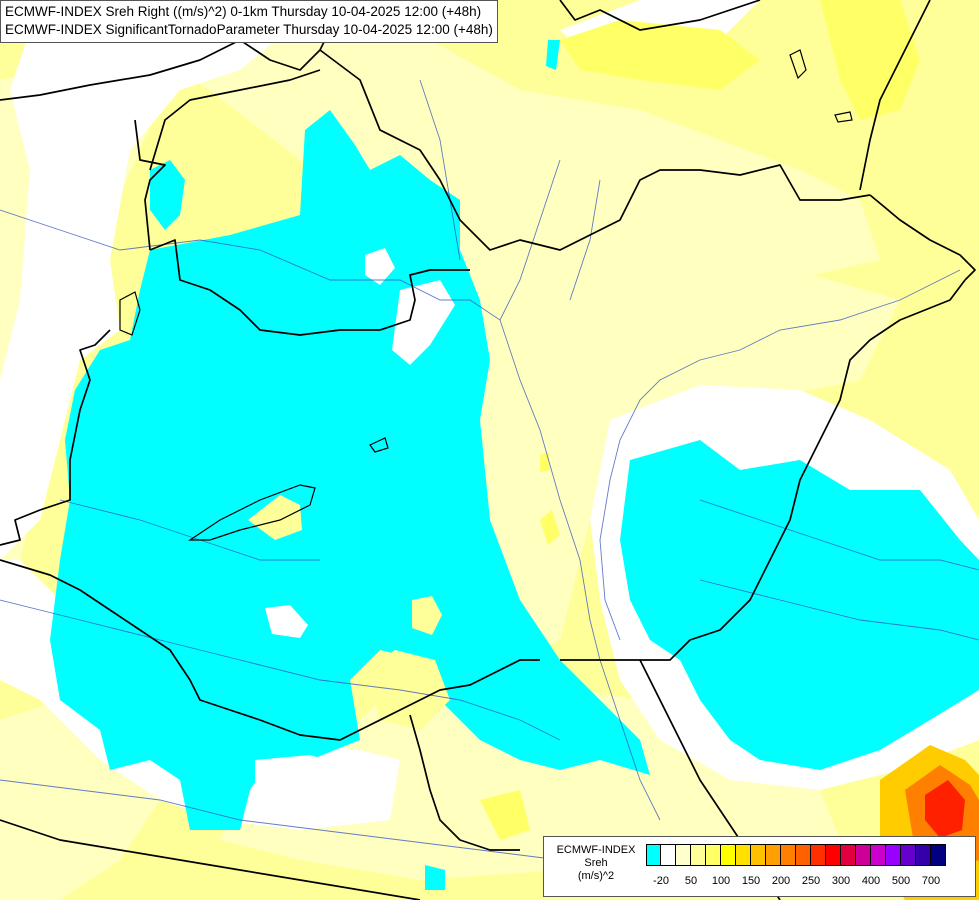 Image resolution: width=979 pixels, height=900 pixels. Describe the element at coordinates (309, 287) in the screenshot. I see `border-austria-hungary-north` at that location.